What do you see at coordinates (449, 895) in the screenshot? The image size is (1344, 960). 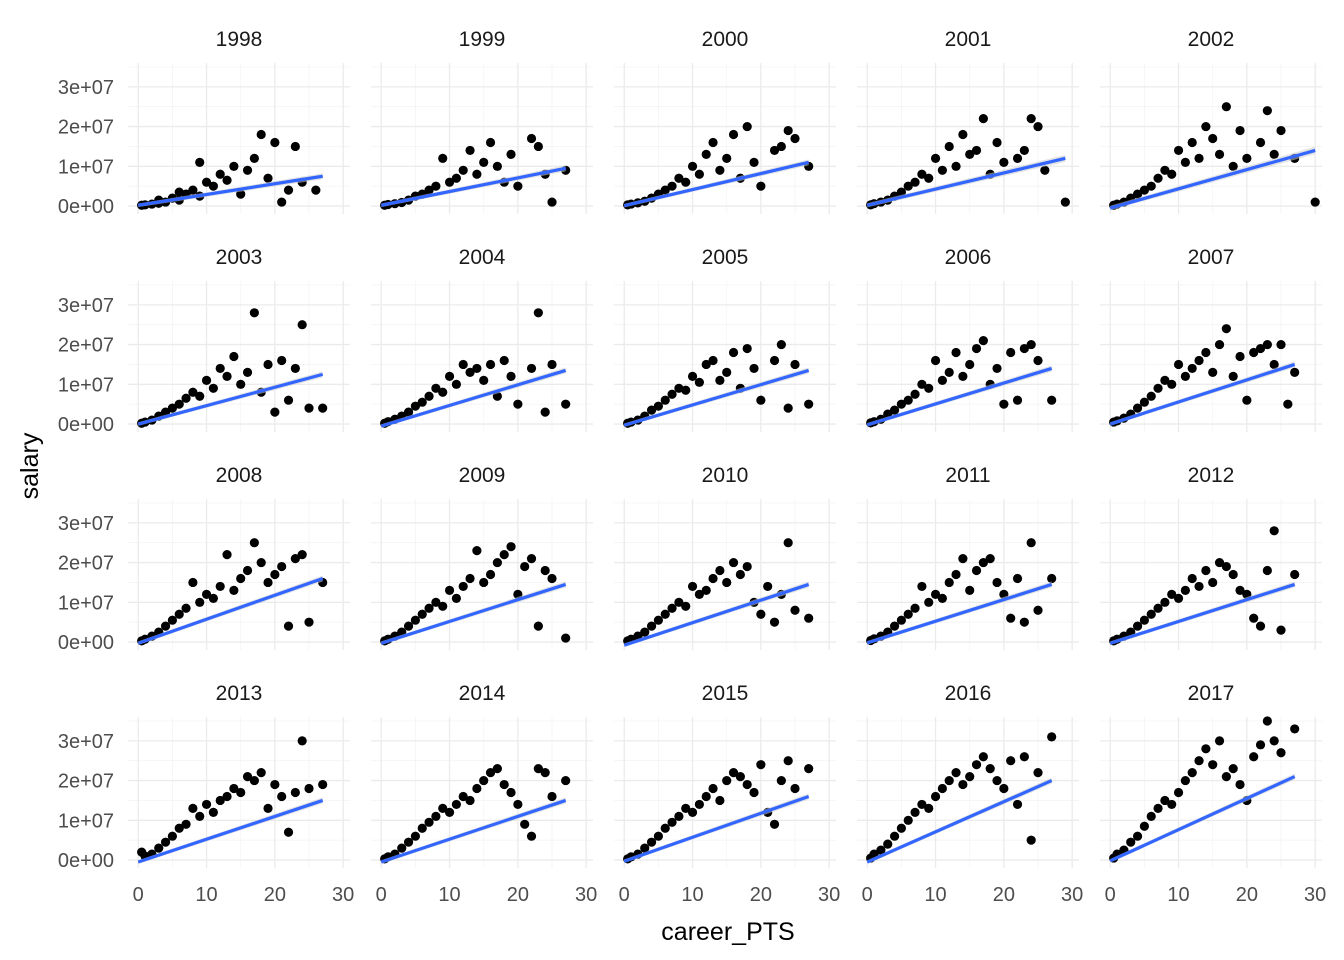 I see `x-tick-label: 10` at bounding box center [449, 895].